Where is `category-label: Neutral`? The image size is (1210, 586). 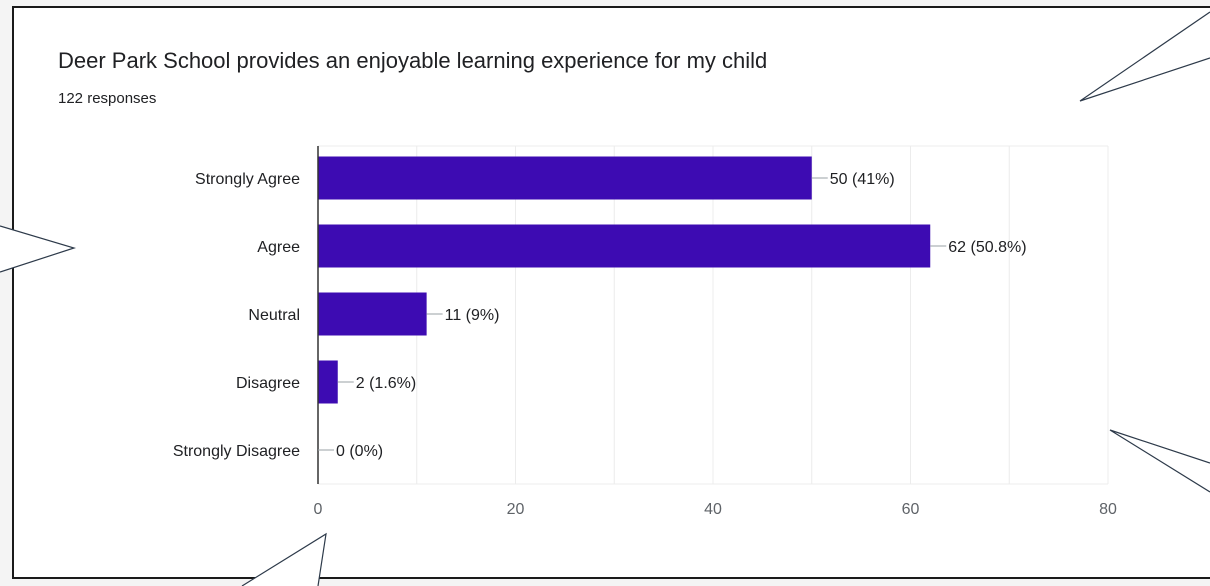
category-label: Neutral is located at coordinates (274, 315).